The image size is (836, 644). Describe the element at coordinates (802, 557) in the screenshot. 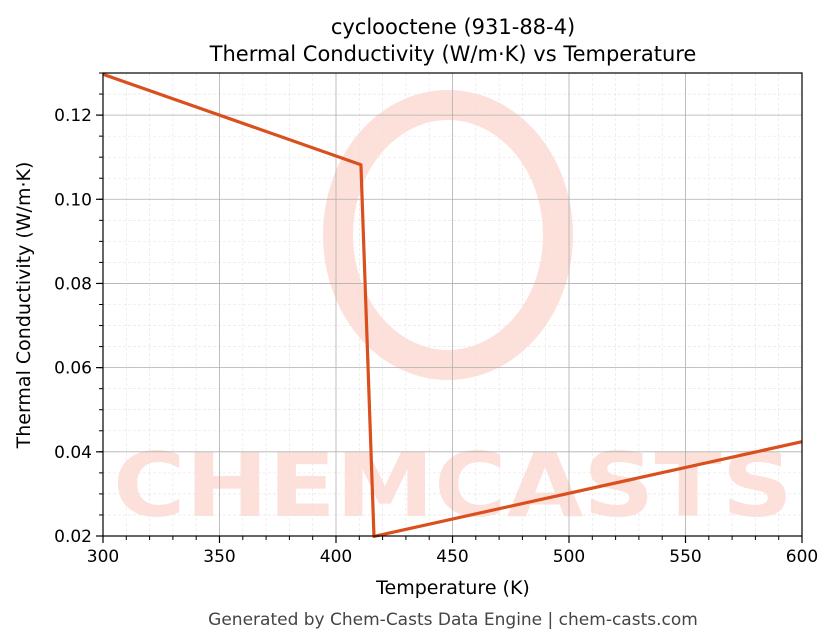

I see `x-tick-label: 600` at that location.